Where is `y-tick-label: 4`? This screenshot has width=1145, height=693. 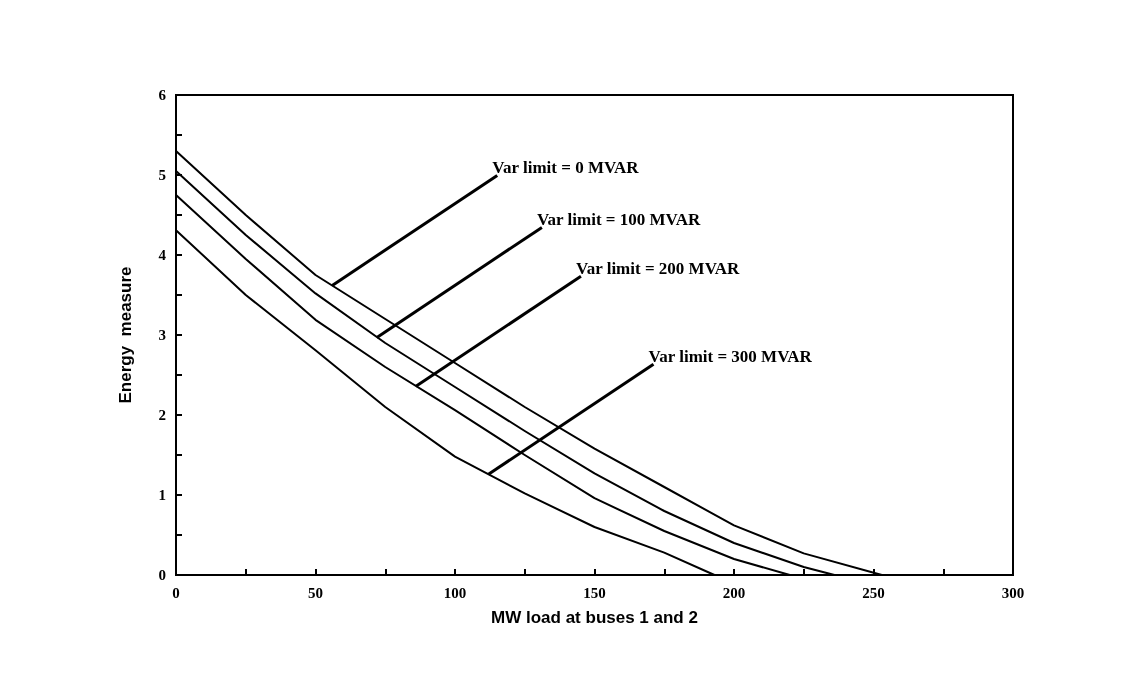 y-tick-label: 4 is located at coordinates (162, 255).